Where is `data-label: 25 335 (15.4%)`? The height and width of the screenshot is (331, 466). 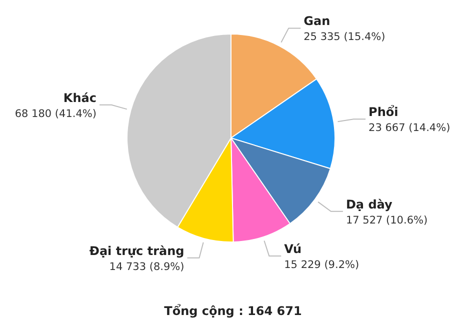
data-label: 25 335 (15.4%) is located at coordinates (345, 37).